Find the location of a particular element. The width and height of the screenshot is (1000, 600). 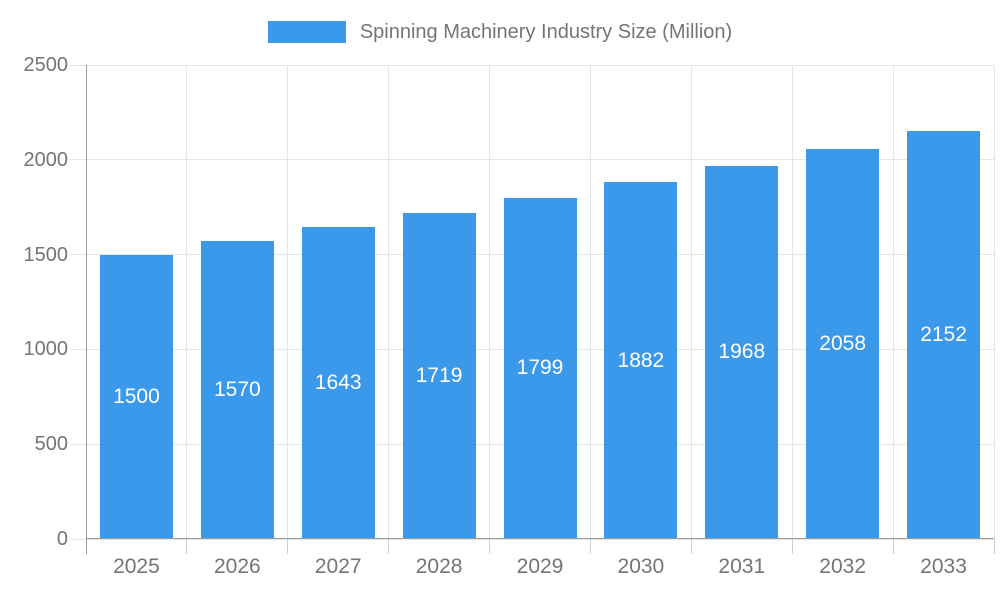

bar-value-label: 1882 is located at coordinates (641, 360).